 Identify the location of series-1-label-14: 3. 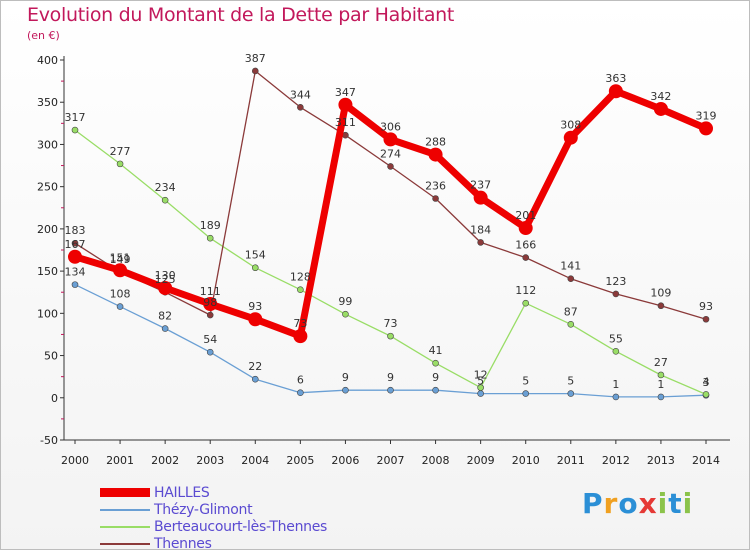
(706, 382).